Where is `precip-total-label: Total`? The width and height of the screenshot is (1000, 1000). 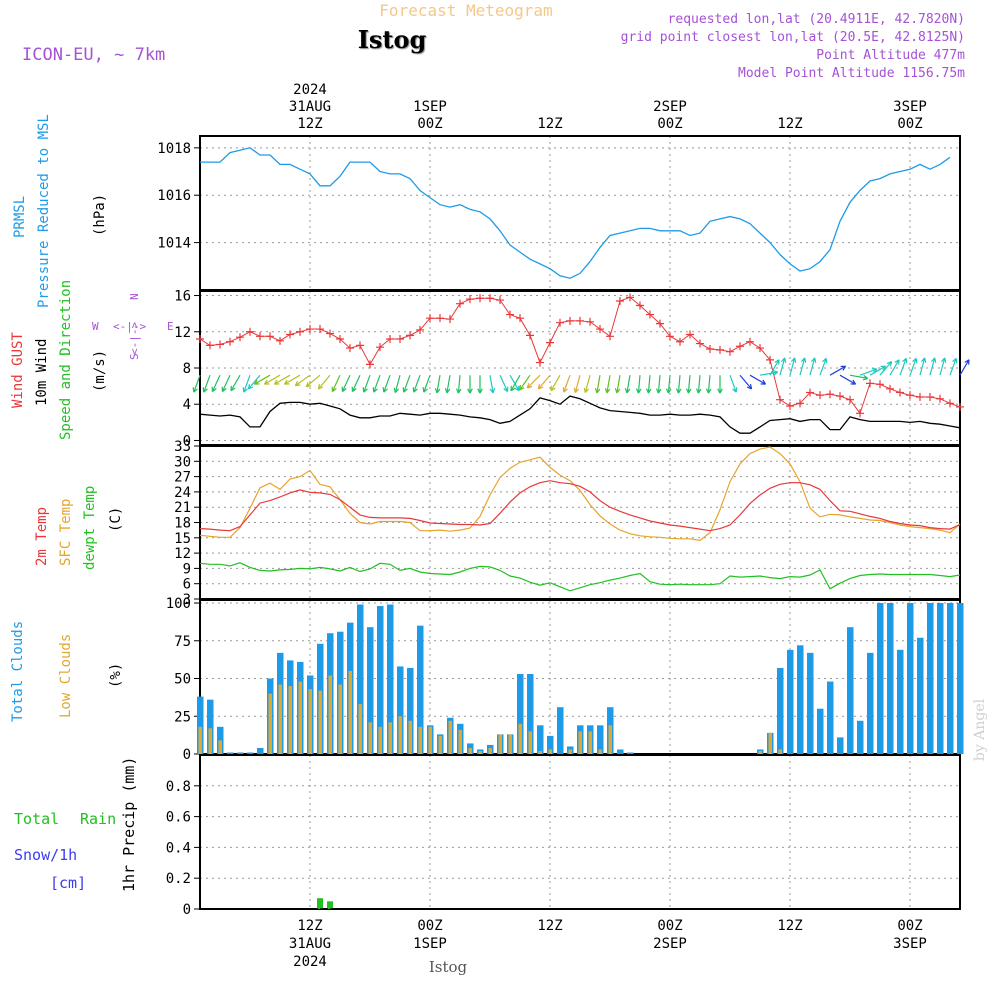
precip-total-label: Total is located at coordinates (36, 819).